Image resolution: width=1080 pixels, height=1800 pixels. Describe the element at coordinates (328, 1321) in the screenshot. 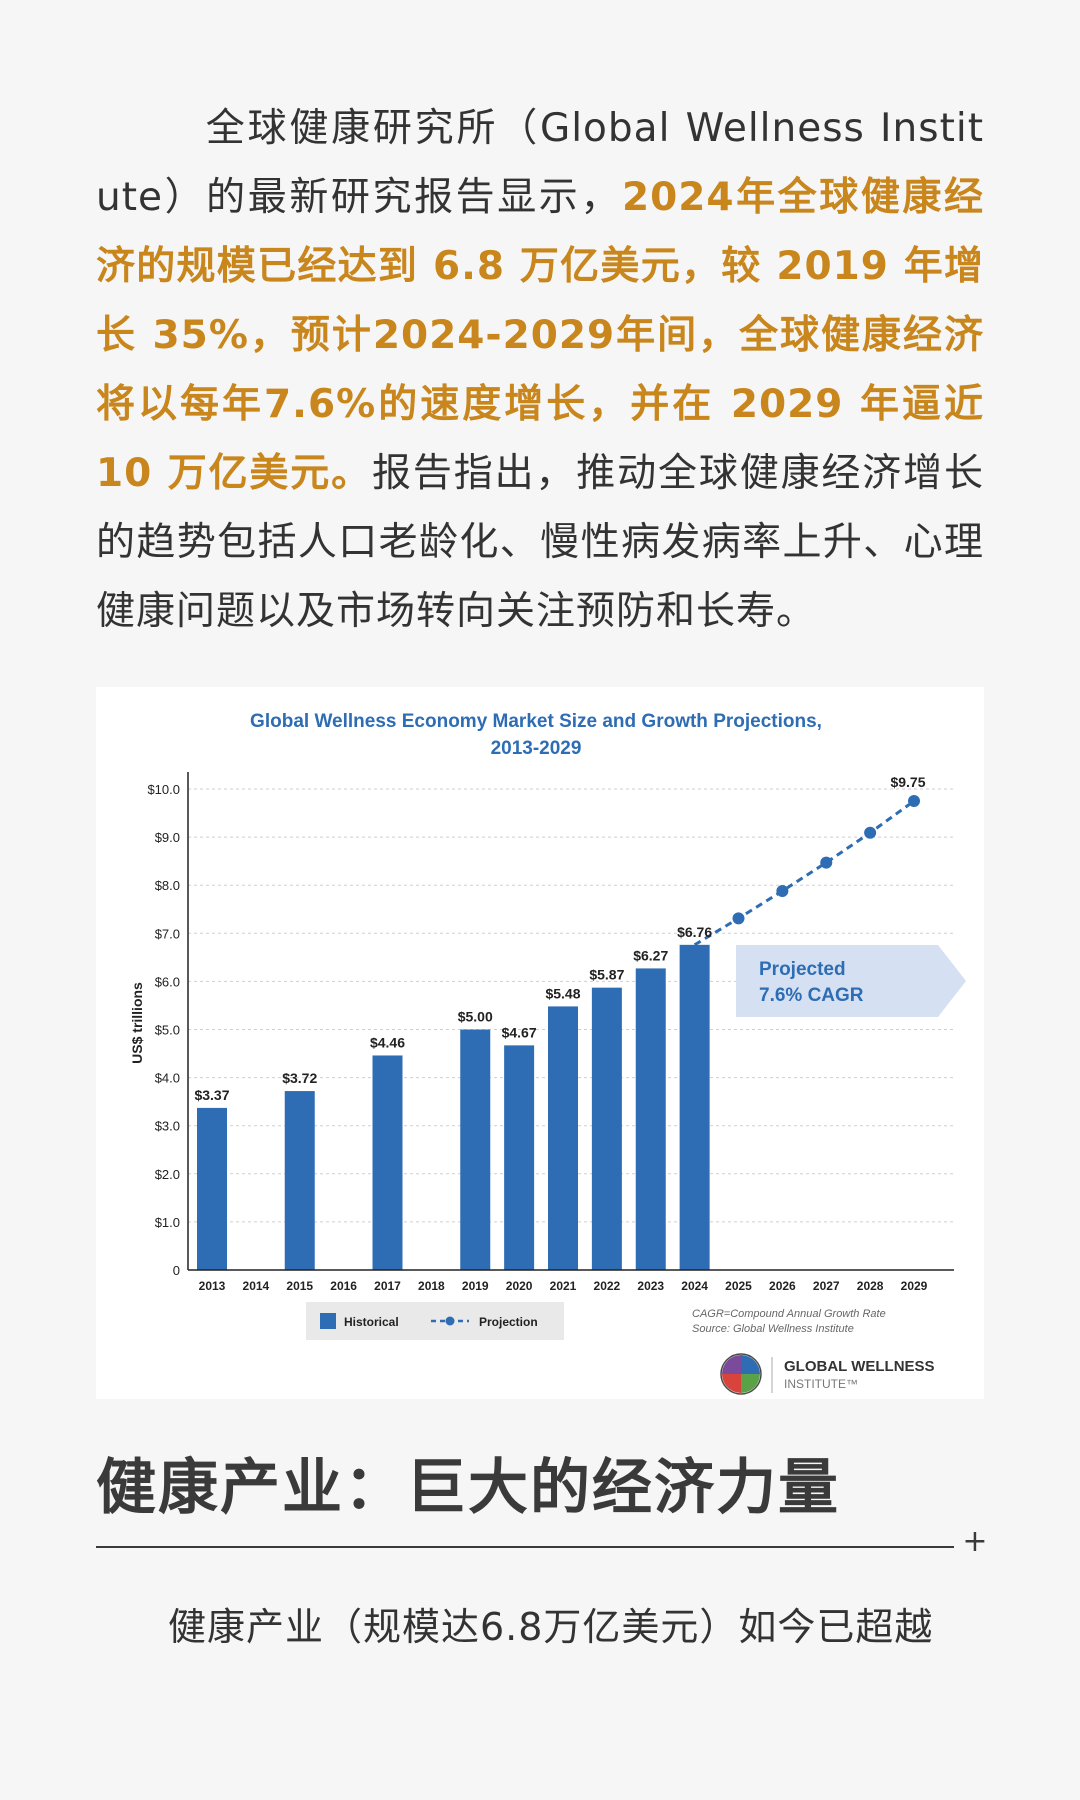

I see `legend-swatch-historical` at that location.